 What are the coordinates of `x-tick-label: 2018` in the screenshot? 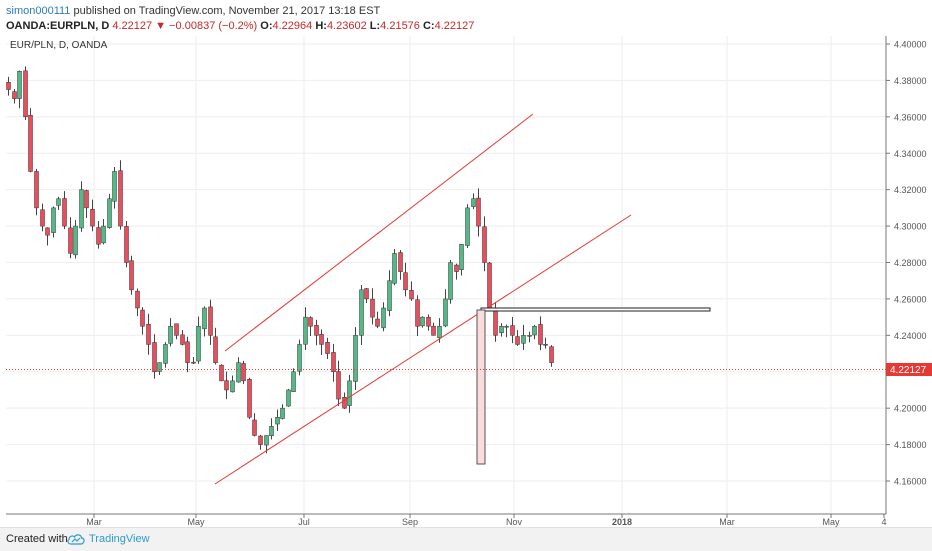 It's located at (622, 522).